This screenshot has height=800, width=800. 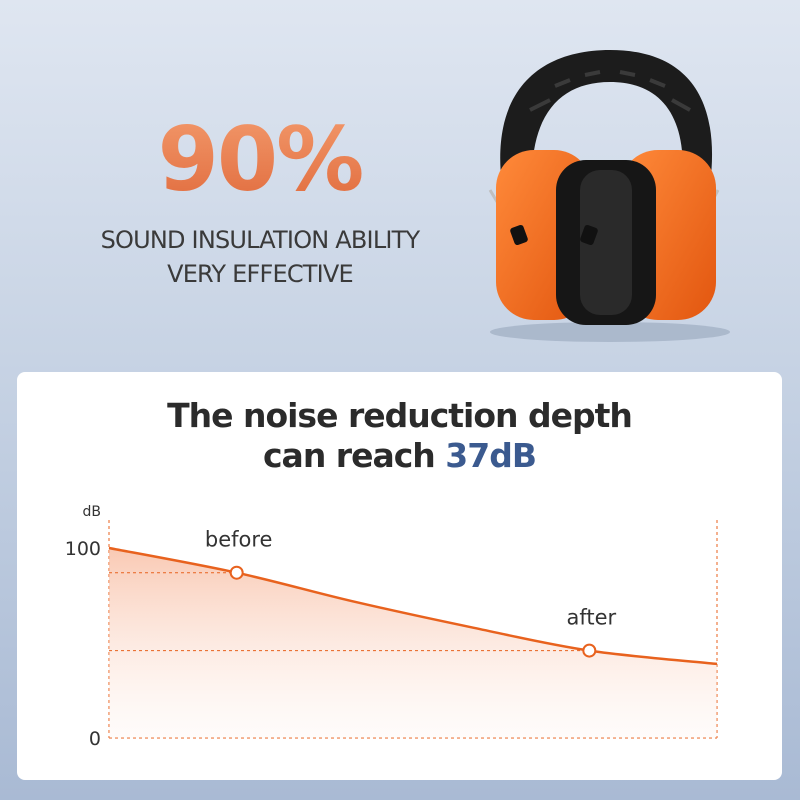 I want to click on right-hinge, so click(x=589, y=235).